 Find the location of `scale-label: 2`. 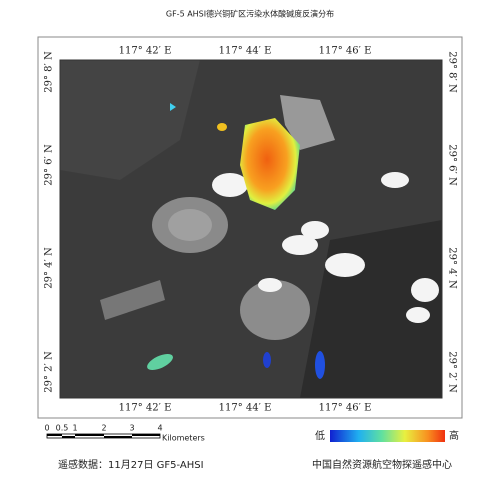

scale-label: 2 is located at coordinates (103, 428).